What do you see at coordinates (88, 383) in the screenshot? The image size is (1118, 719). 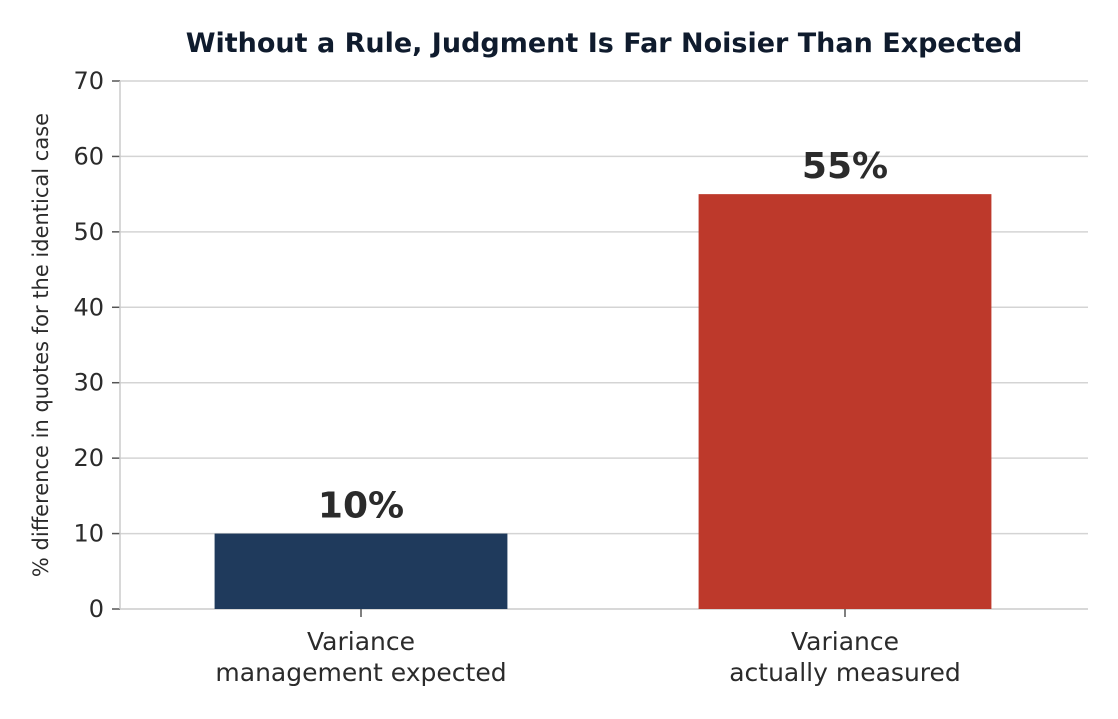 I see `y-tick-label: 30` at bounding box center [88, 383].